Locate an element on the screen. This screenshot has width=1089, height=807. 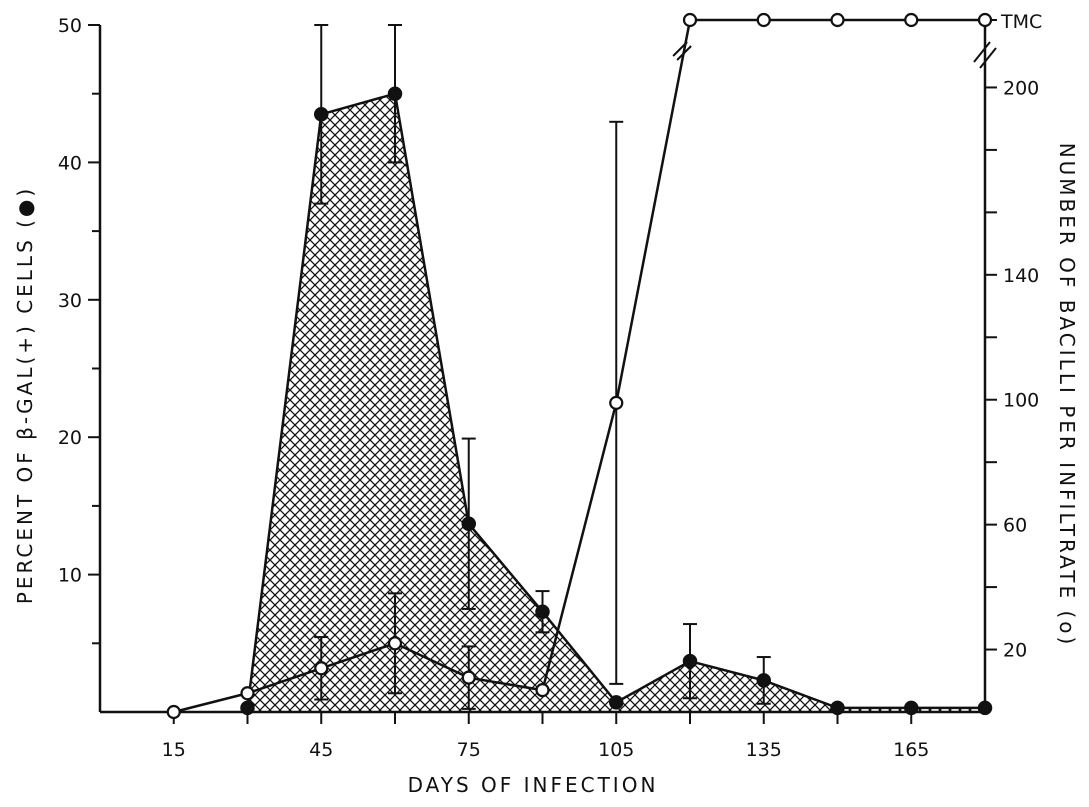
y-left-tick-label: 50 is located at coordinates (70, 26).